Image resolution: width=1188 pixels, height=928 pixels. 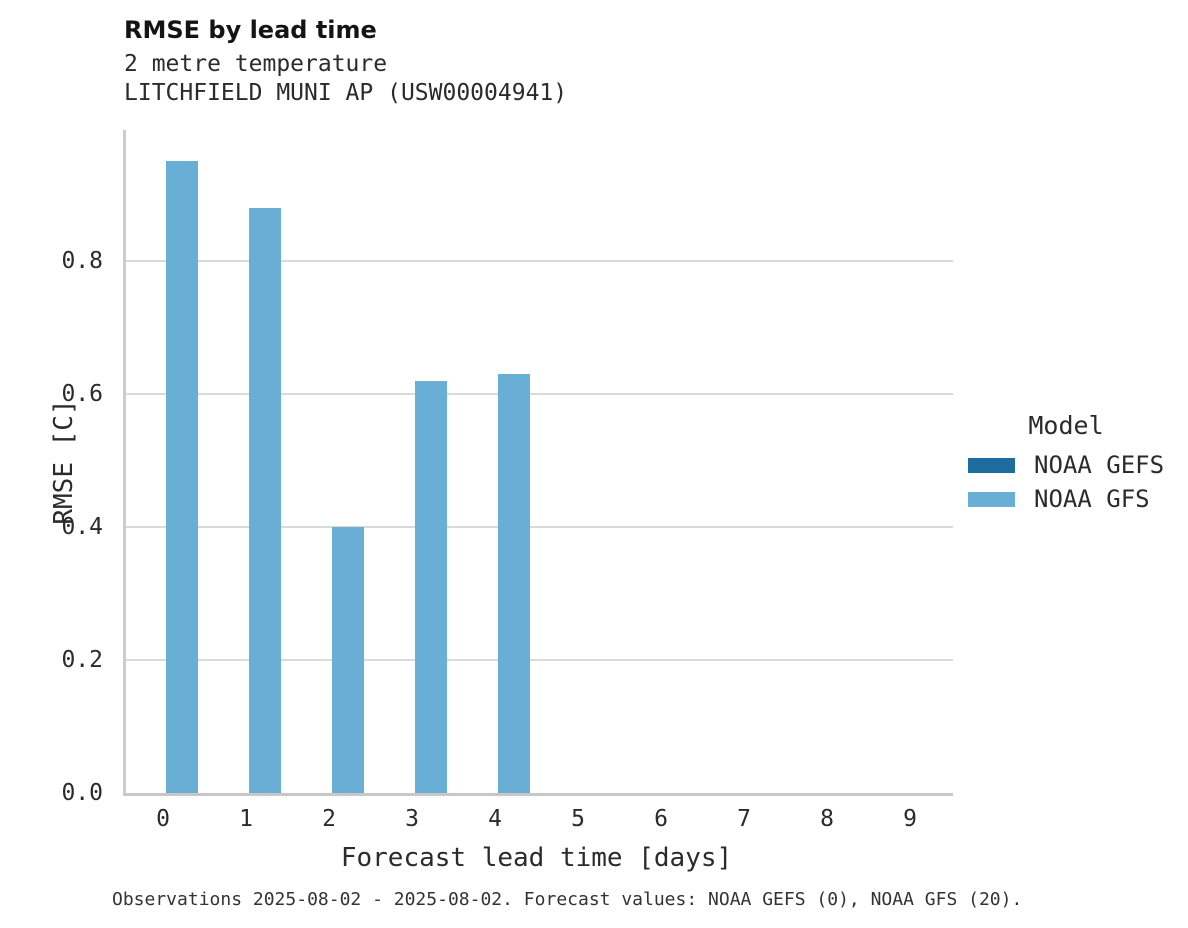 I want to click on chart-subtitle-variable: 2 metre temperature, so click(x=256, y=64).